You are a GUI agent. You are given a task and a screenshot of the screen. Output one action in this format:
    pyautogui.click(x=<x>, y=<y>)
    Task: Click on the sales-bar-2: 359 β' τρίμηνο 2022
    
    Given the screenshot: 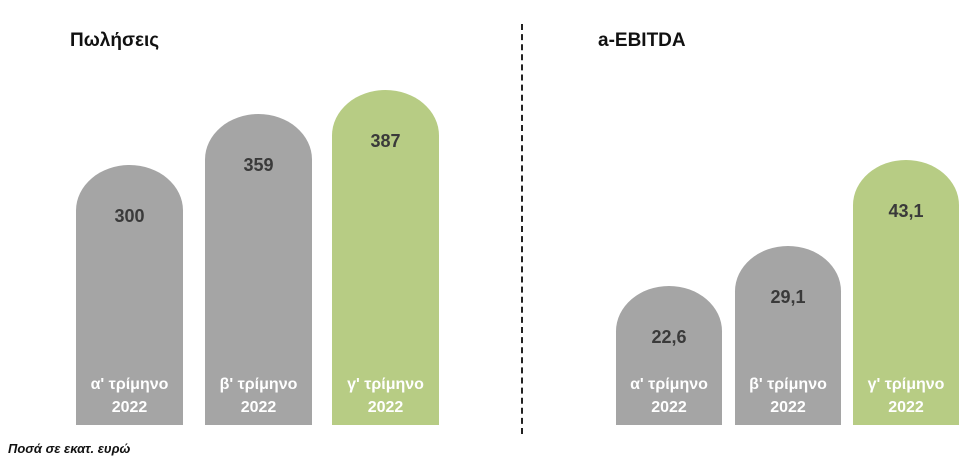 What is the action you would take?
    pyautogui.click(x=258, y=269)
    